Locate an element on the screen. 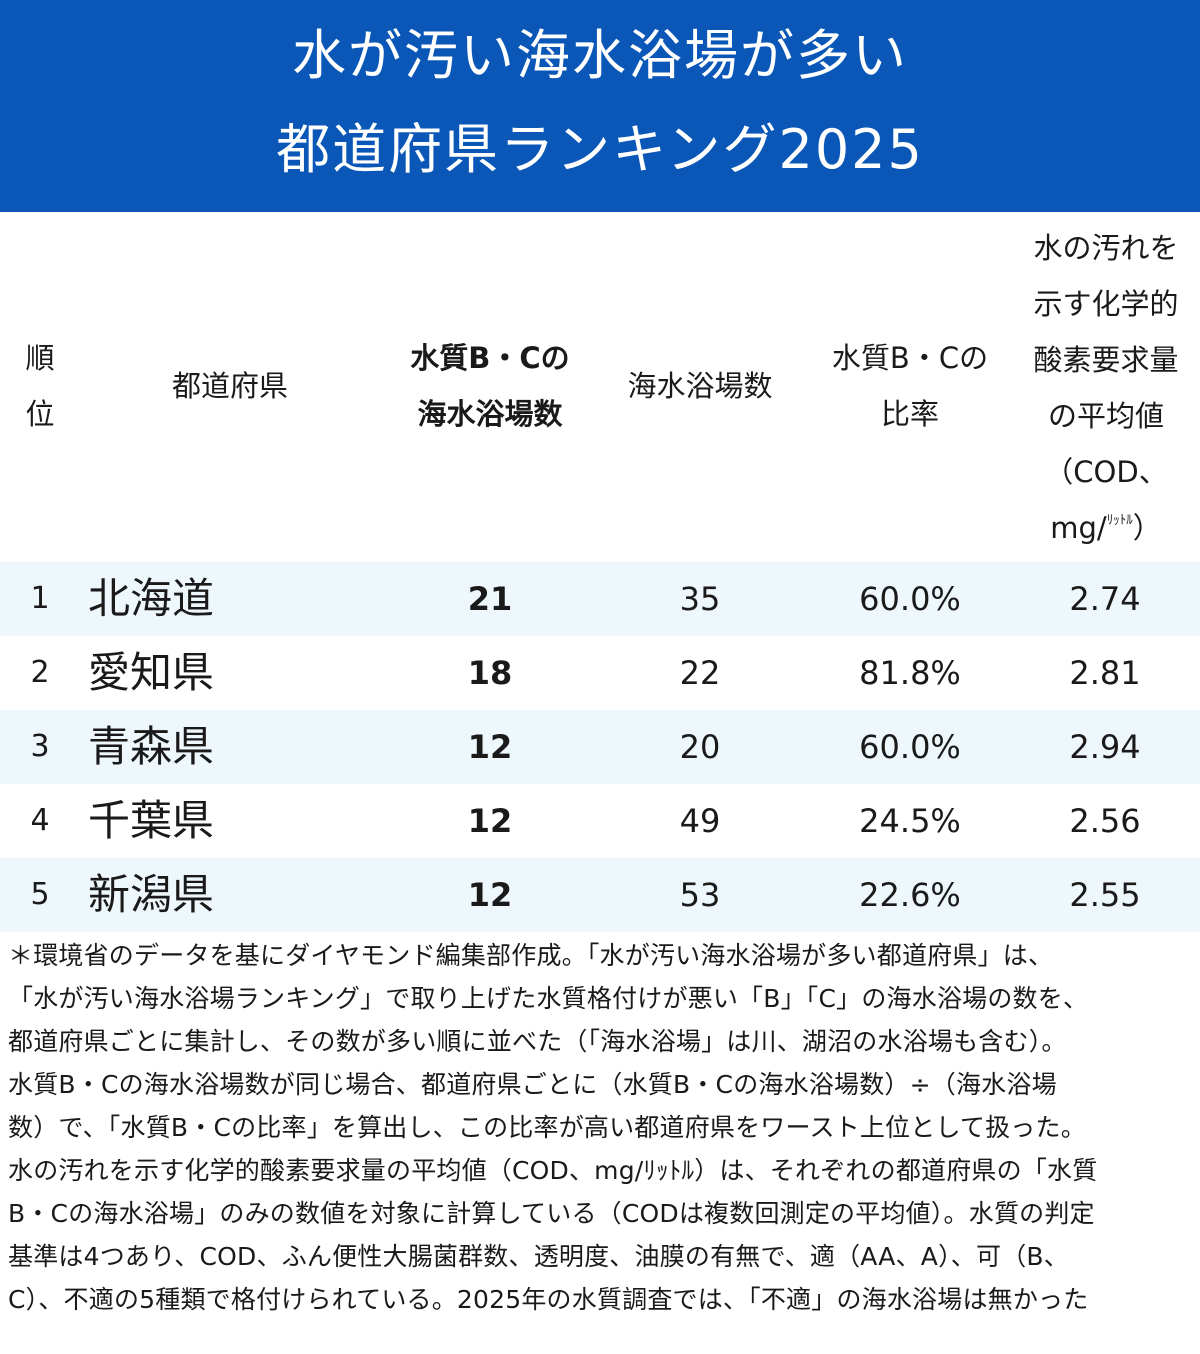  cod-cell: 2.74 is located at coordinates (1105, 599).